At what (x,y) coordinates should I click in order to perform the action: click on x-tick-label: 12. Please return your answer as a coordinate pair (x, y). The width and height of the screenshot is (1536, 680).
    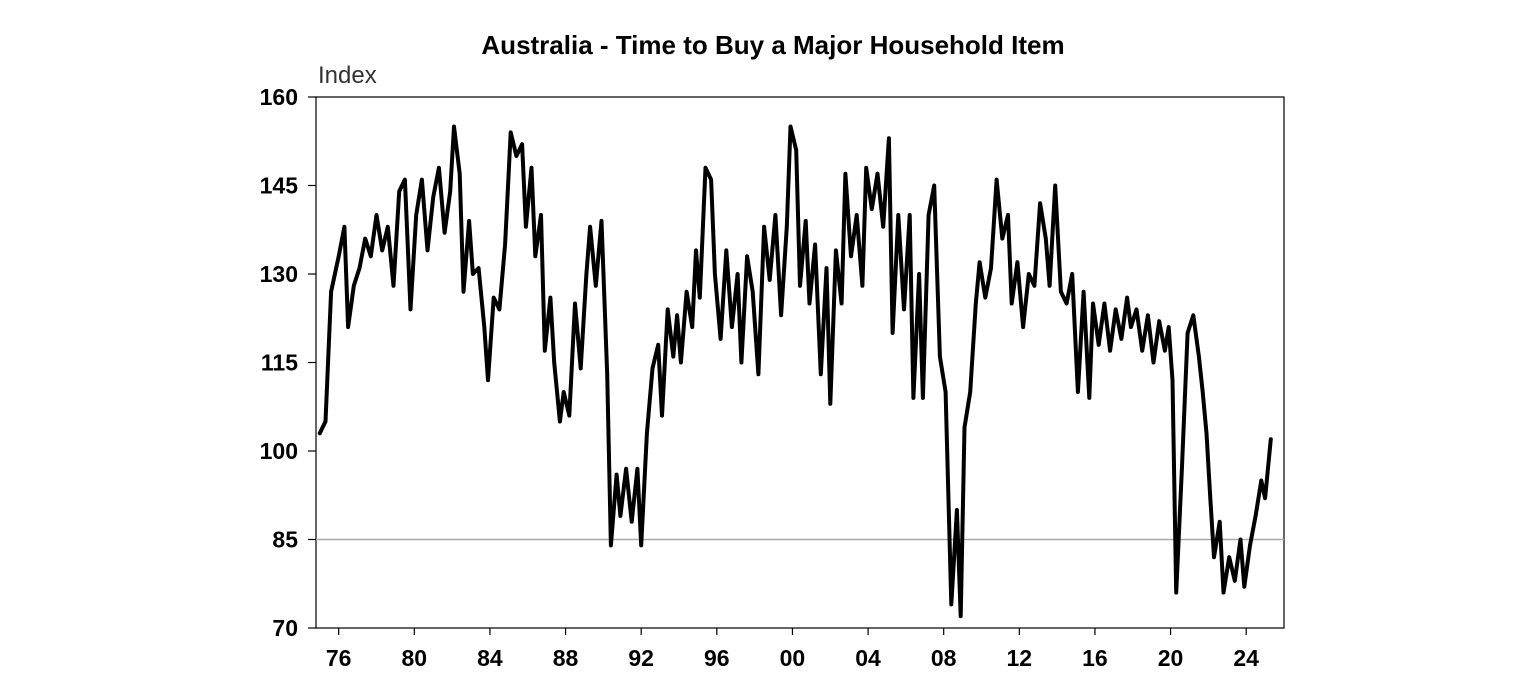
    Looking at the image, I should click on (1020, 658).